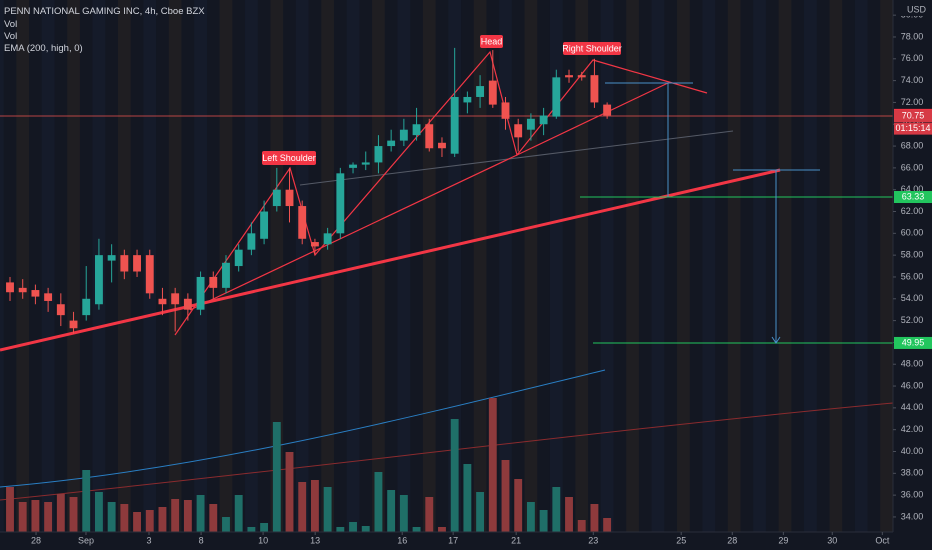 This screenshot has width=932, height=550. What do you see at coordinates (913, 10) in the screenshot?
I see `currency-box` at bounding box center [913, 10].